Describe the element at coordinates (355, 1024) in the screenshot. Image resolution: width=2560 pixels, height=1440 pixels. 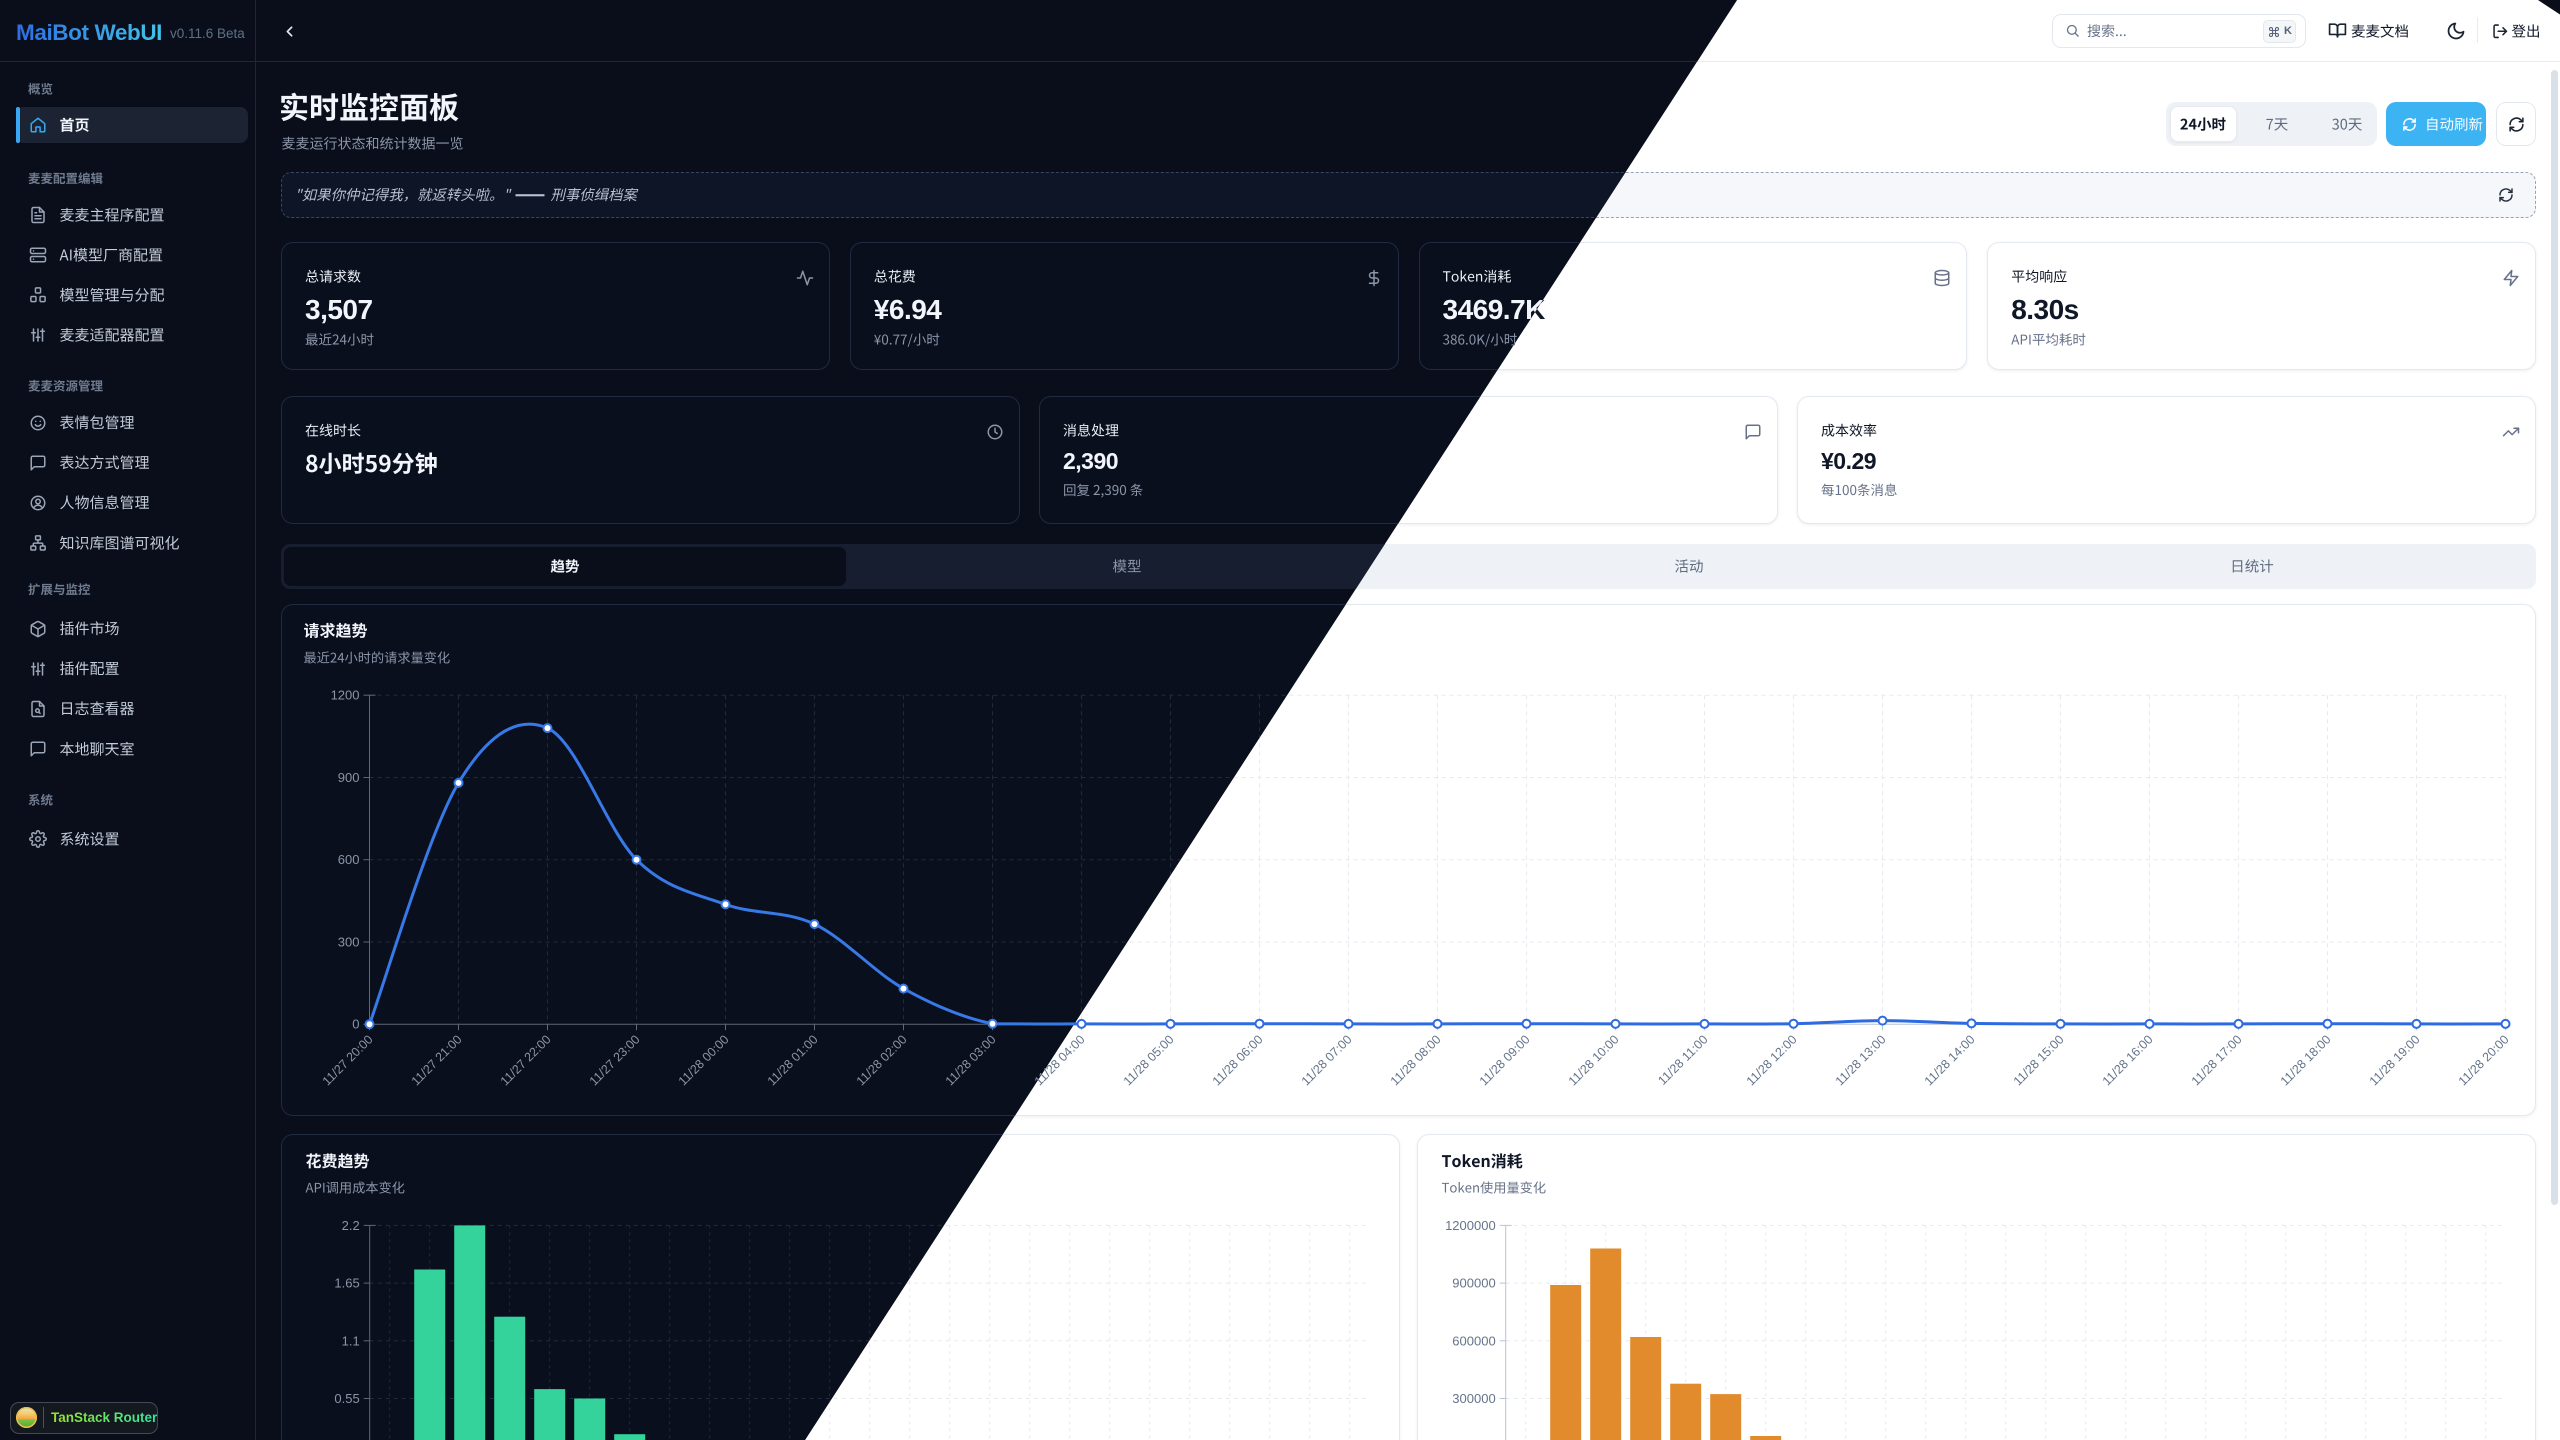
I see `svg-text: 0` at that location.